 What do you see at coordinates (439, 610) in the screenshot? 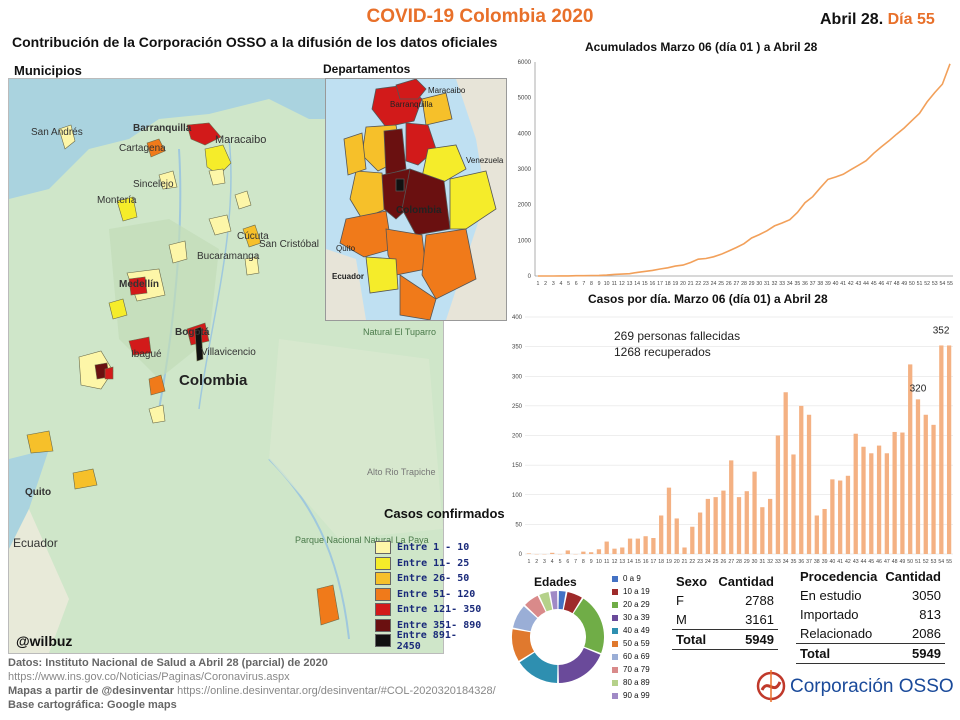
I see `legend-label: Entre 121- 350` at bounding box center [439, 610].